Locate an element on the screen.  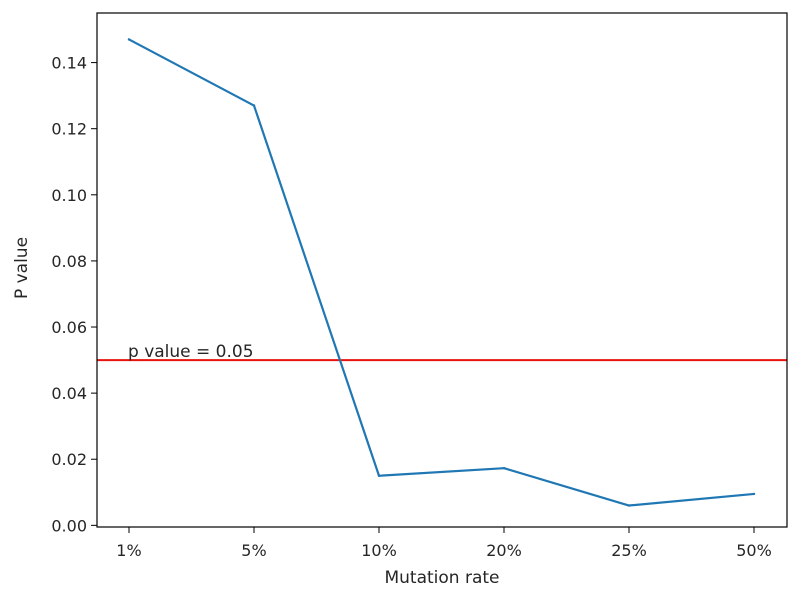
x-axis-ticks: 1% 5% 10% 20% 25% 50% is located at coordinates (444, 543).